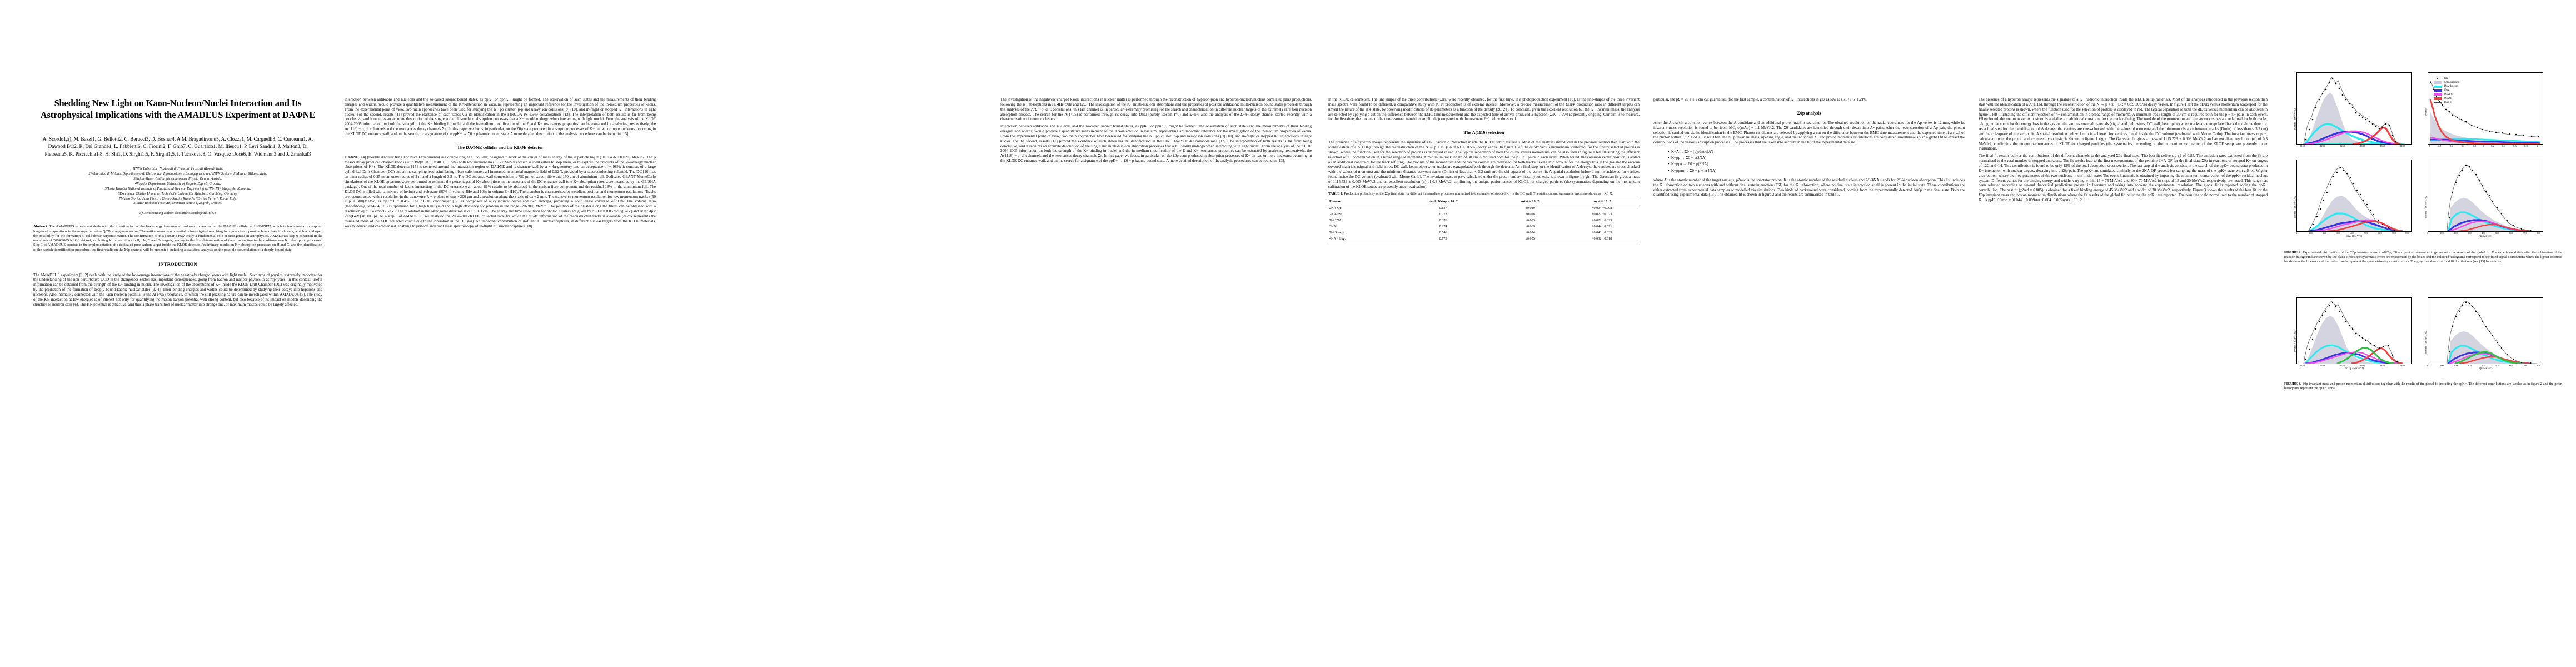 The width and height of the screenshot is (2576, 667). Describe the element at coordinates (1335, 193) in the screenshot. I see `table-1-label: TABLE 1.` at that location.